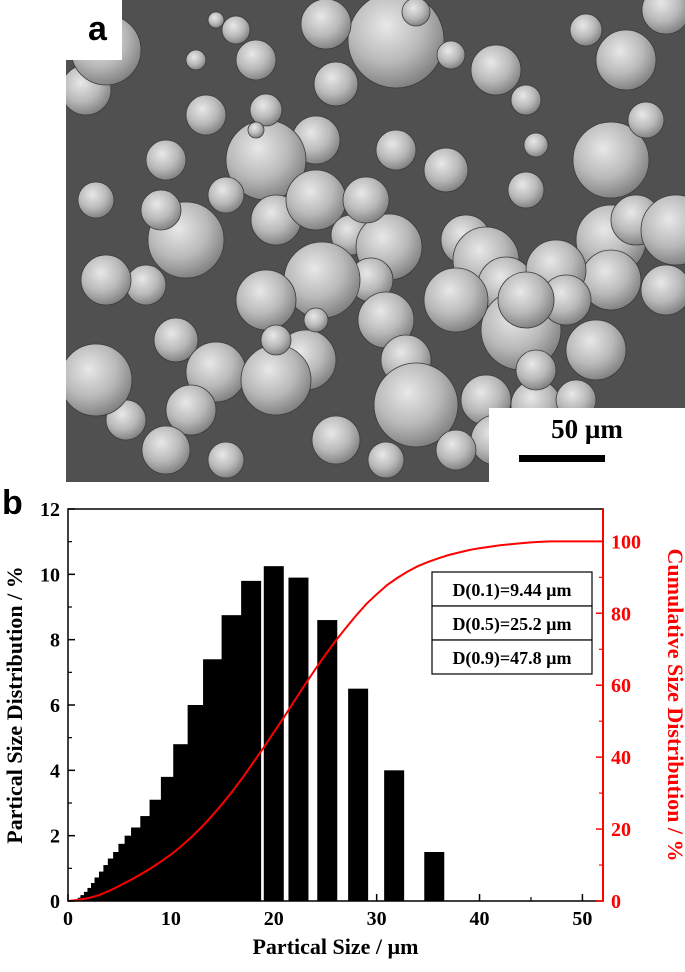  Describe the element at coordinates (621, 830) in the screenshot. I see `right-tick-label: 20` at that location.